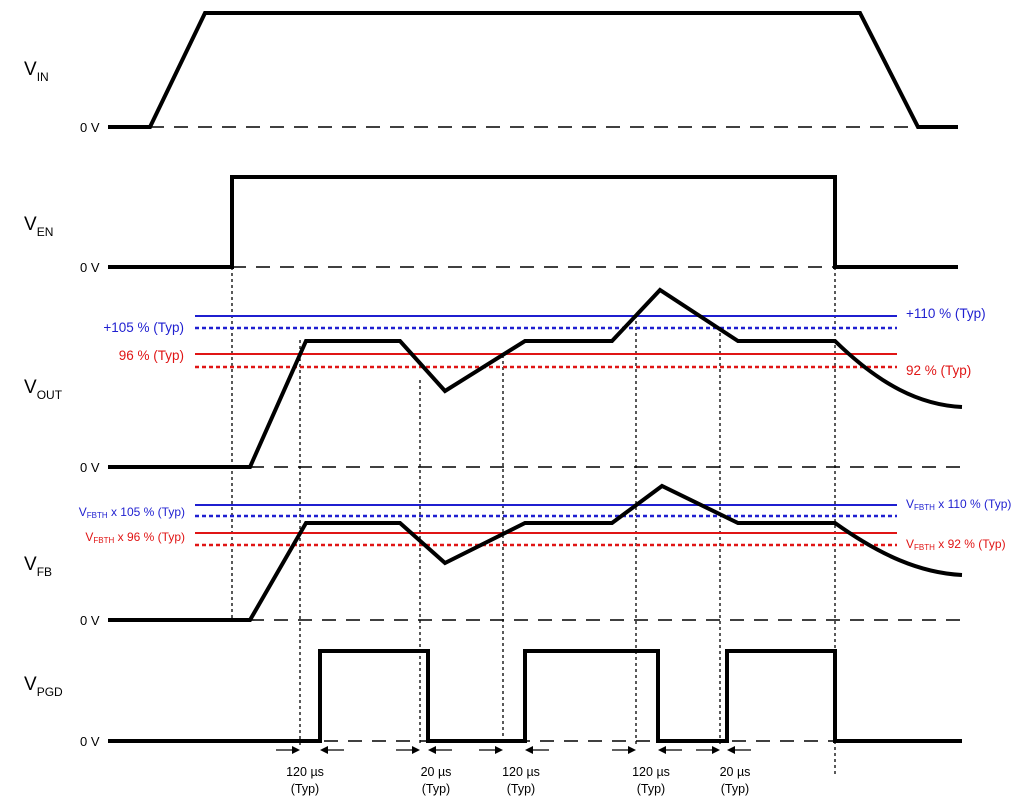 The width and height of the screenshot is (1025, 800). I want to click on vfb-ov-rising-label: VFBTH x 105 % (Typ), so click(132, 512).